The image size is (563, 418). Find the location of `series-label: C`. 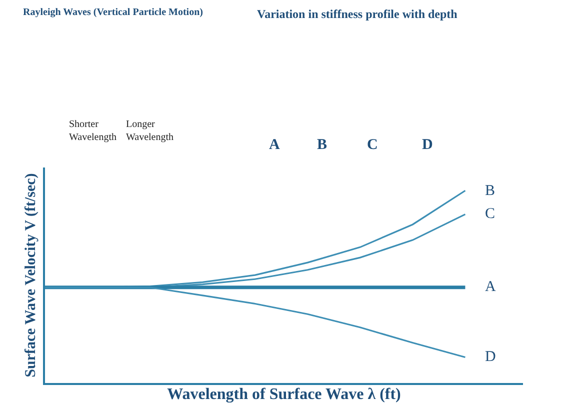

series-label: C is located at coordinates (490, 214).